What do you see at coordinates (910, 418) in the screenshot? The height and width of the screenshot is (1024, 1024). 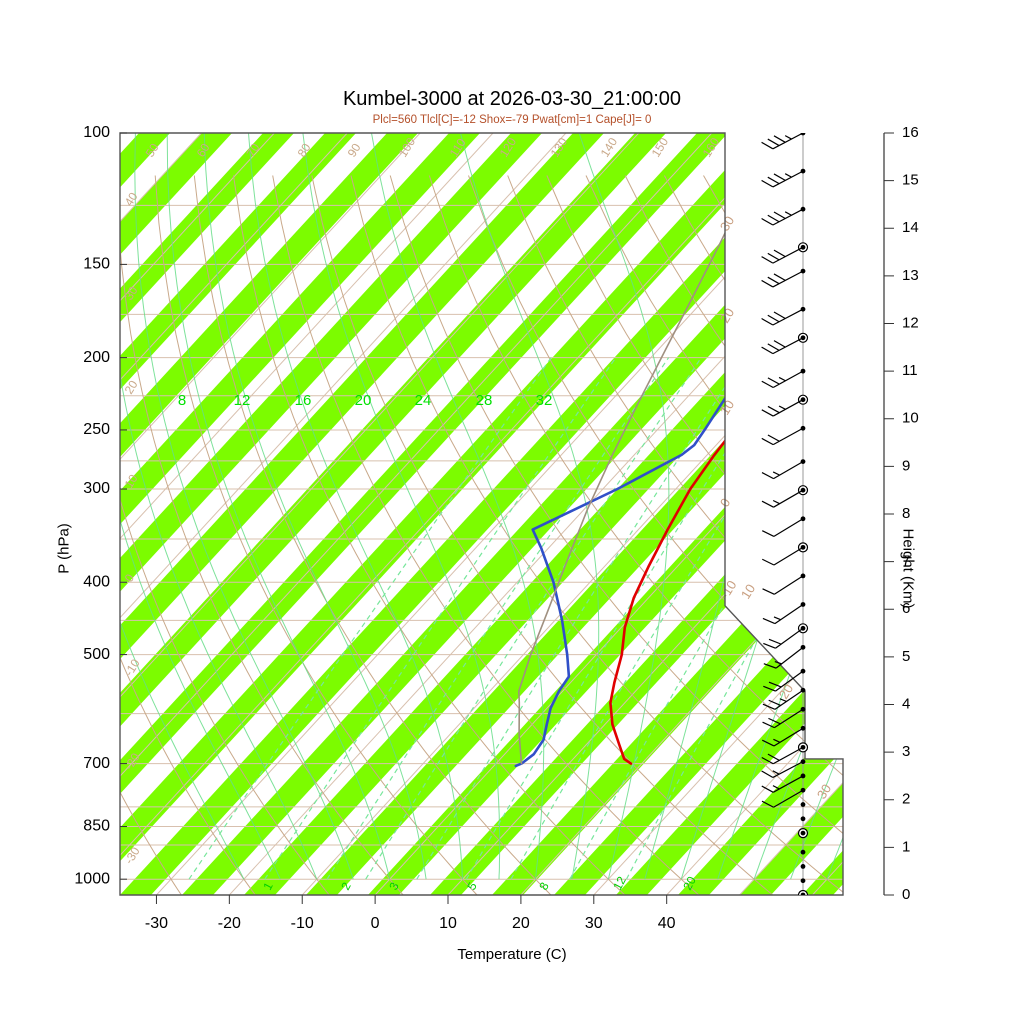 I see `height-tick-label: 10` at bounding box center [910, 418].